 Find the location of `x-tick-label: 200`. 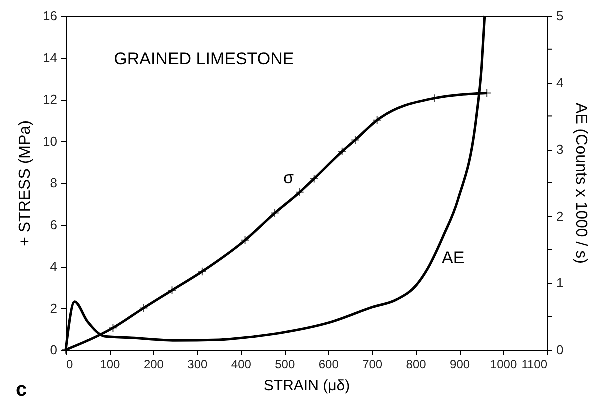

x-tick-label: 200 is located at coordinates (154, 365).